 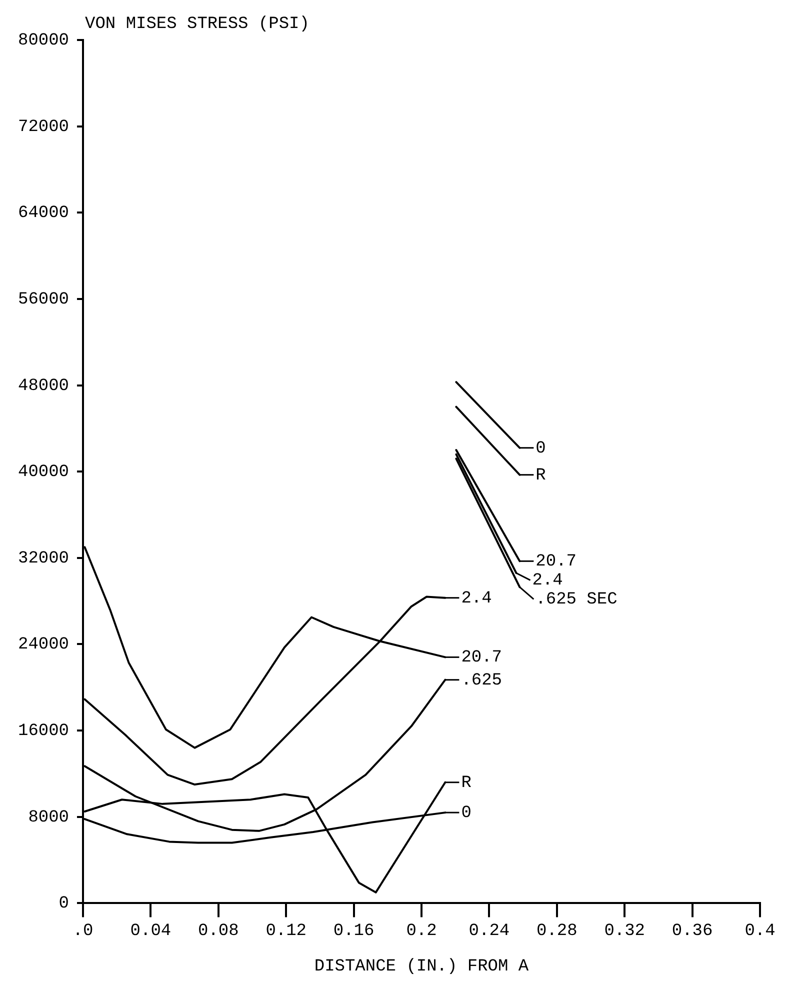 I want to click on y-tick-label: 8000, so click(x=49, y=818).